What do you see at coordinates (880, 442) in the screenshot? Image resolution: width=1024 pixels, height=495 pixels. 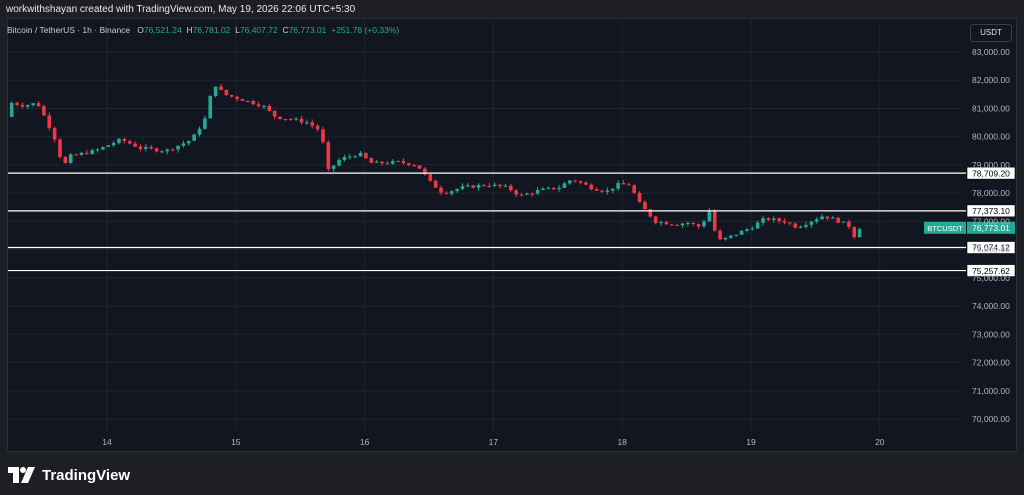 I see `time-tick-label: 20` at bounding box center [880, 442].